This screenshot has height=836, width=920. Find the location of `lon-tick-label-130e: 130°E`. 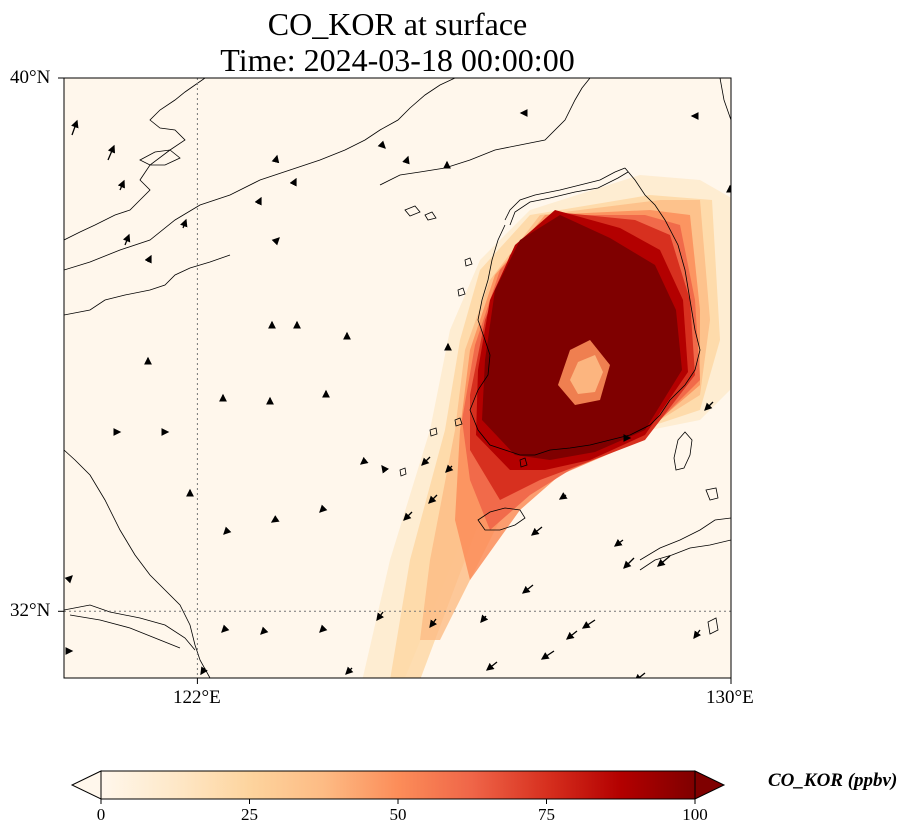

lon-tick-label-130e: 130°E is located at coordinates (730, 697).